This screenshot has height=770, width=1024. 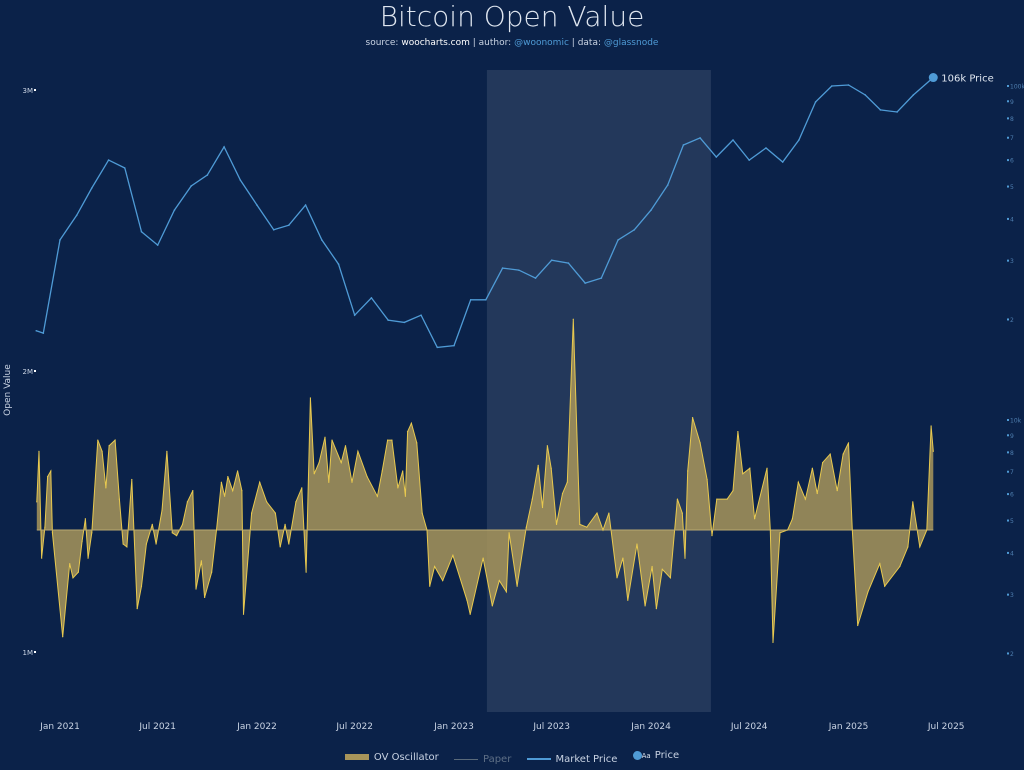 What do you see at coordinates (933, 78) in the screenshot?
I see `price-marker-dot` at bounding box center [933, 78].